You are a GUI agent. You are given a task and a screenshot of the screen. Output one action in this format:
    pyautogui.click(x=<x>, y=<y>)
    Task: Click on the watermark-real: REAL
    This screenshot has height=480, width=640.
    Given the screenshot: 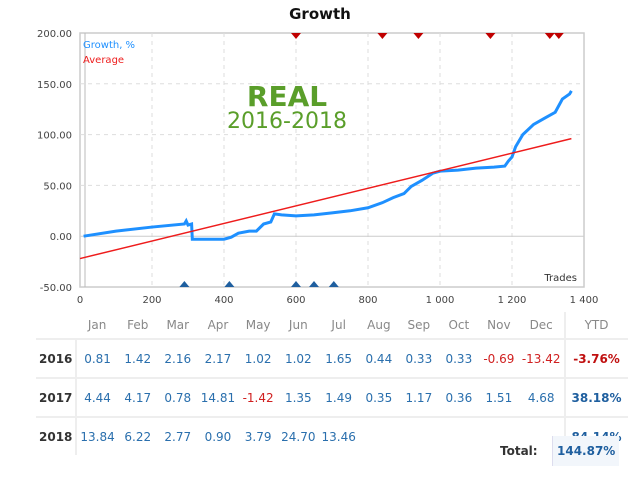 What is the action you would take?
    pyautogui.click(x=287, y=96)
    